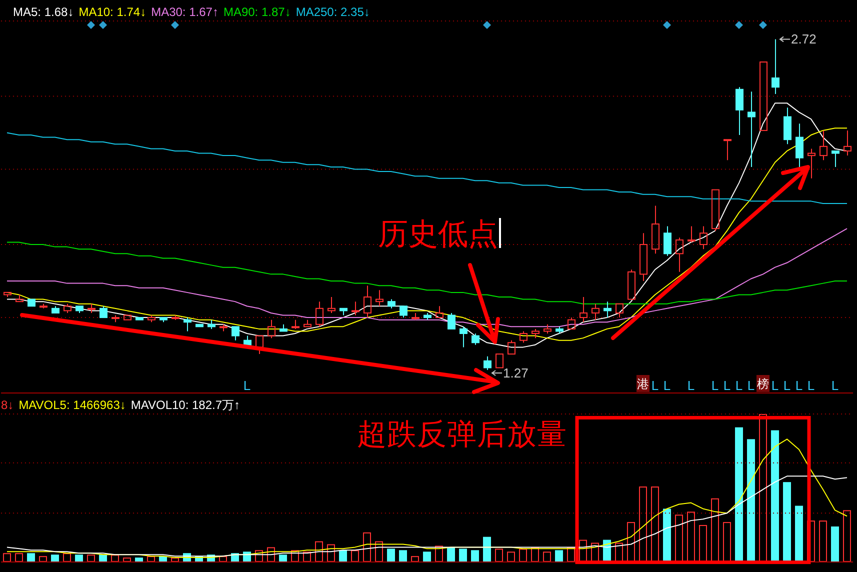 The height and width of the screenshot is (572, 857). I want to click on text: MA250: 2.35↓, so click(333, 12).